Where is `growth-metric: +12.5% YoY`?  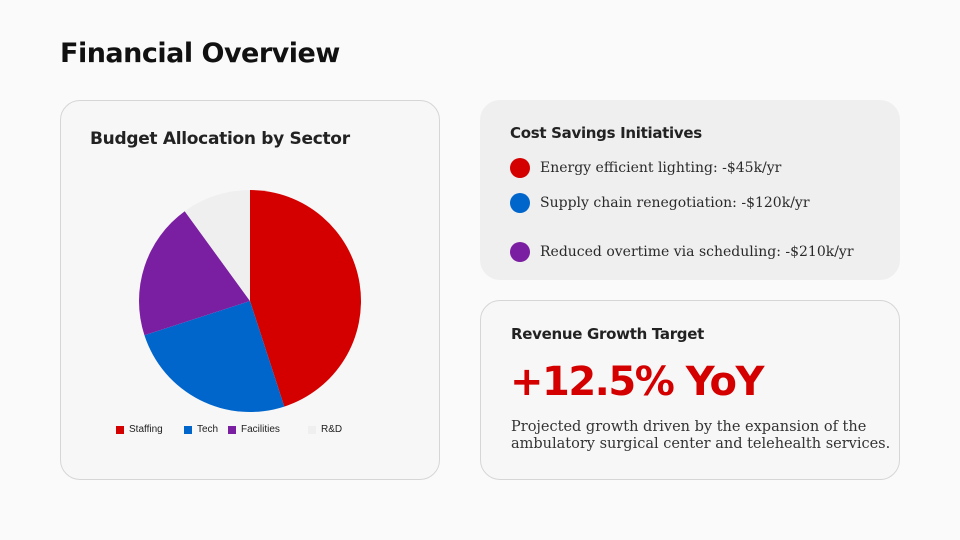 growth-metric: +12.5% YoY is located at coordinates (637, 382).